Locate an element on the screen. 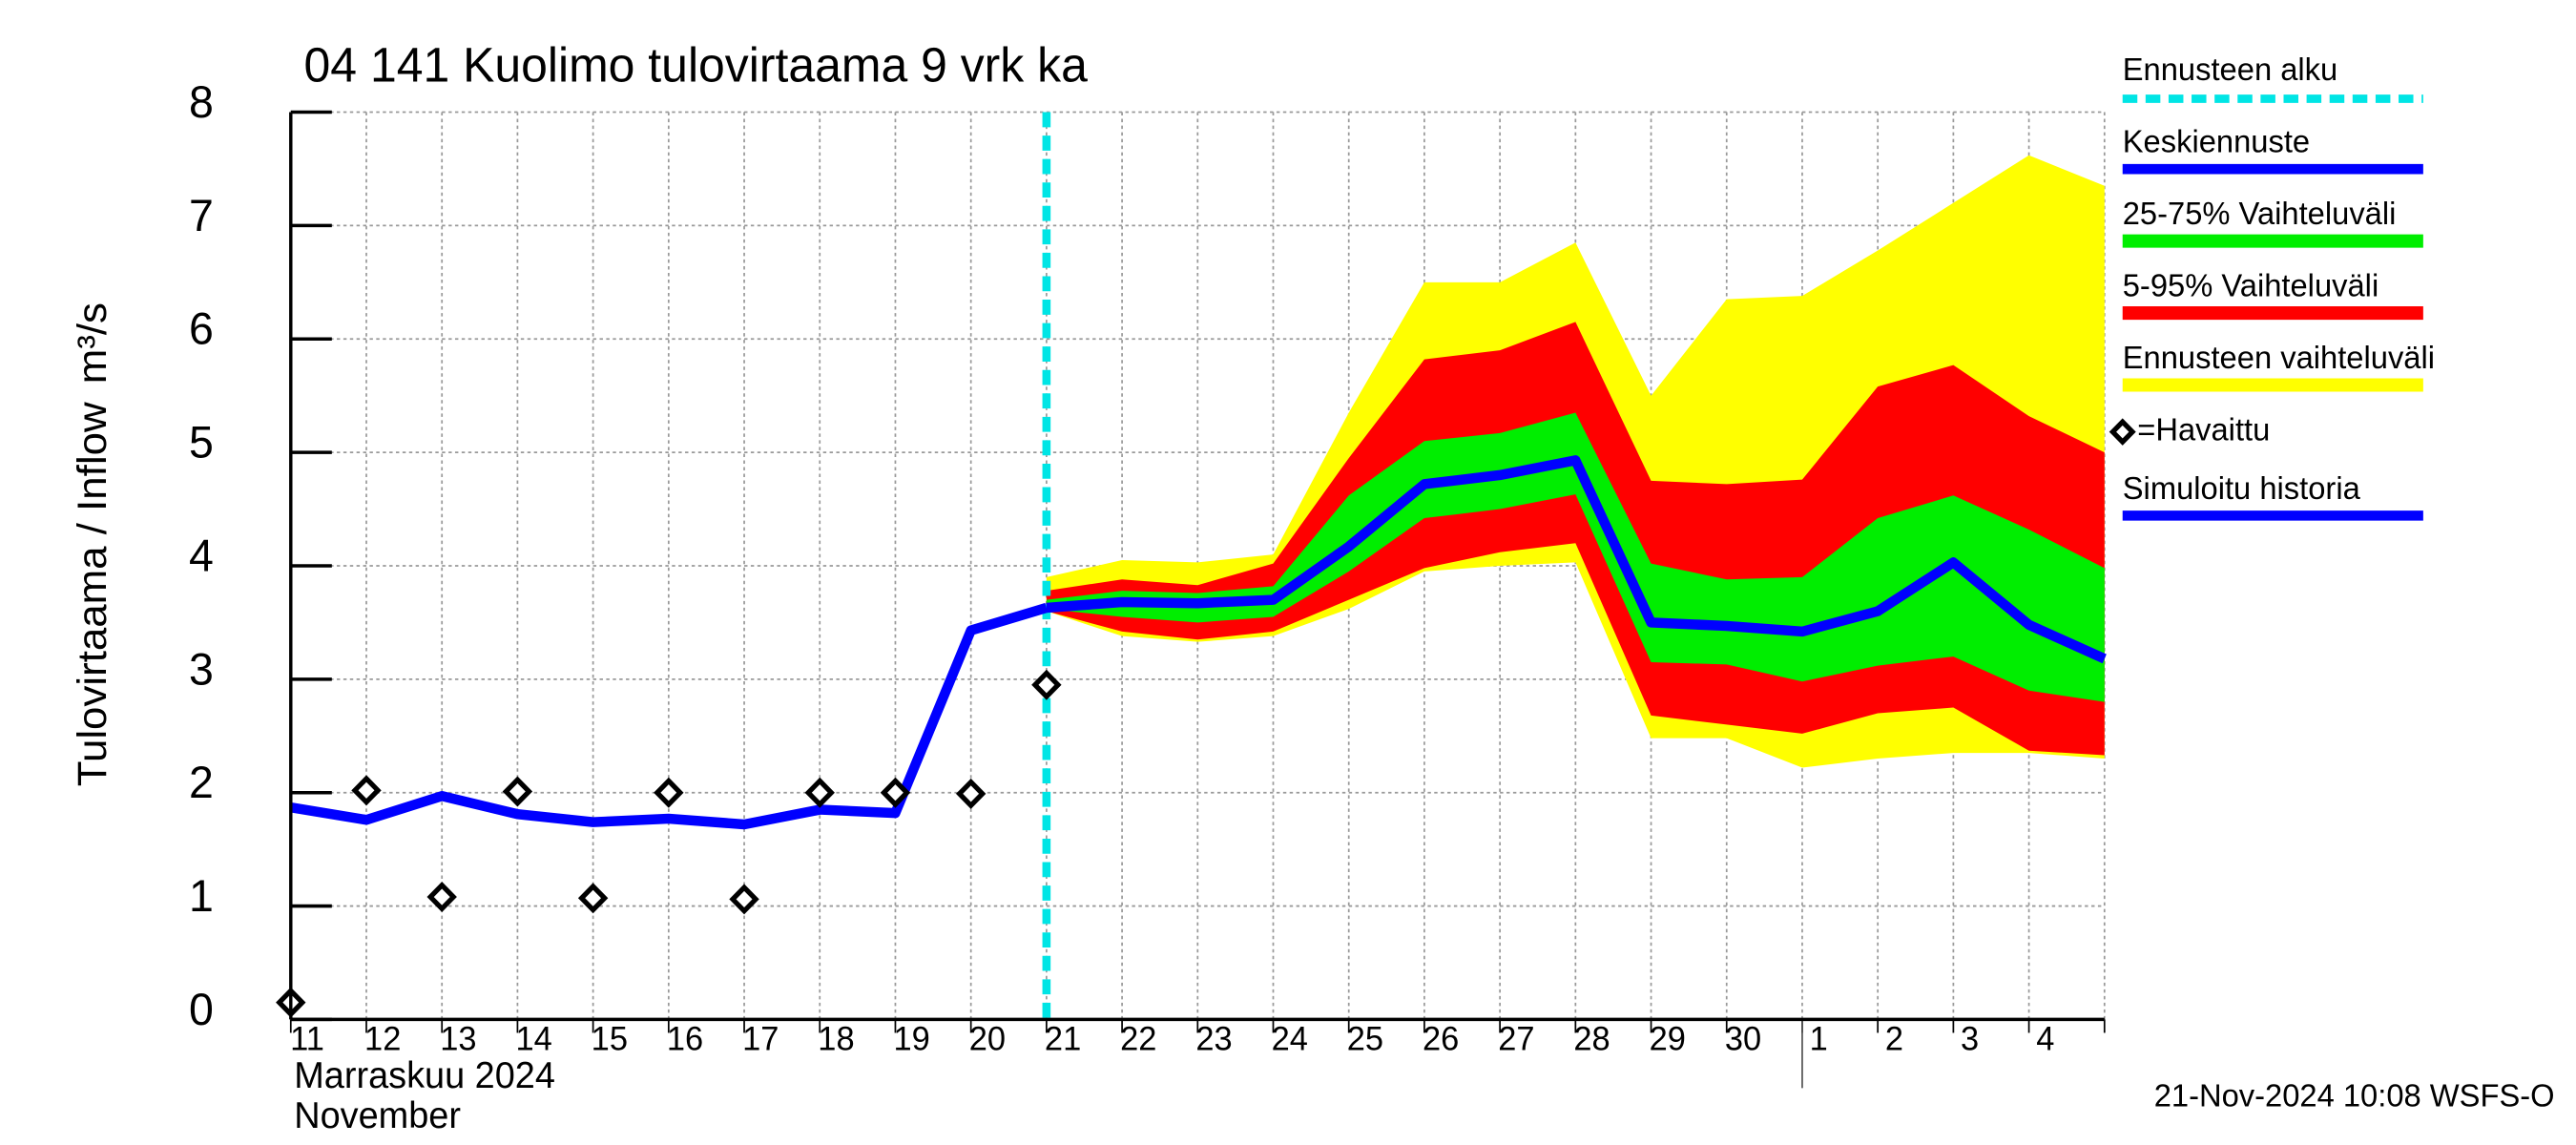 The height and width of the screenshot is (1145, 2576). x-tick-label: 4 is located at coordinates (2045, 1039).